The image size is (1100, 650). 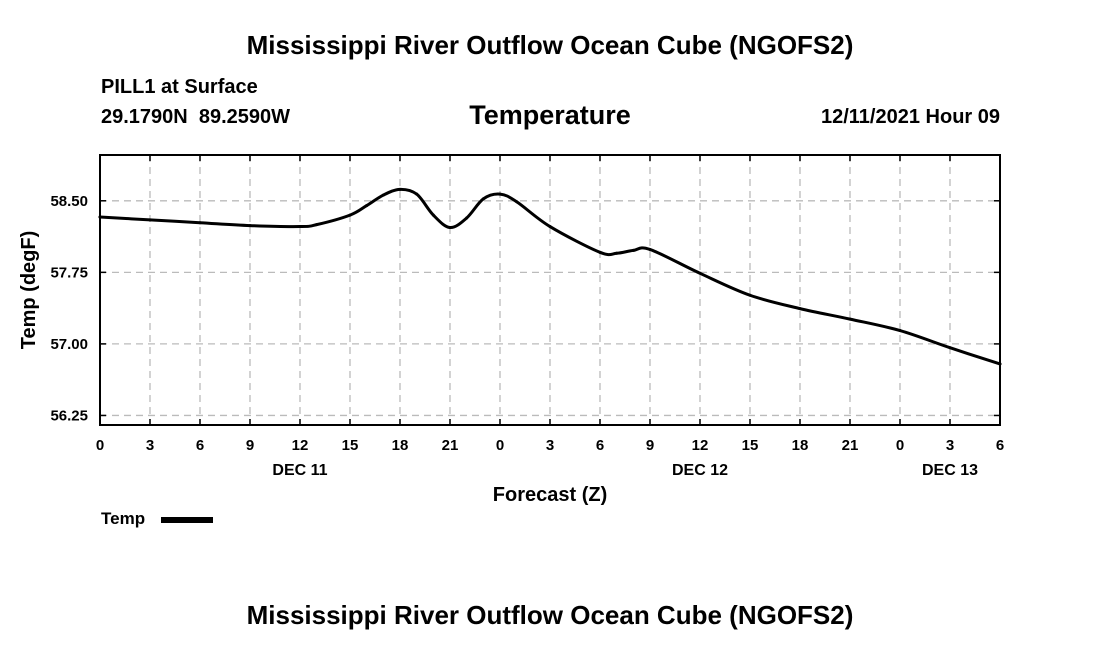 What do you see at coordinates (950, 470) in the screenshot?
I see `day-label: DEC 13` at bounding box center [950, 470].